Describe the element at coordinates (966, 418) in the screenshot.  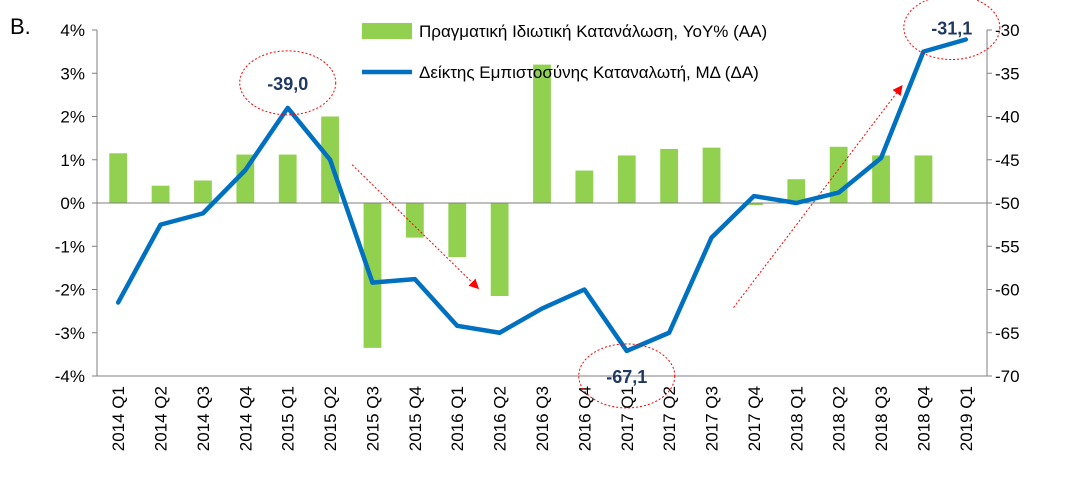
I see `x-tick-label: 2019 Q1` at that location.